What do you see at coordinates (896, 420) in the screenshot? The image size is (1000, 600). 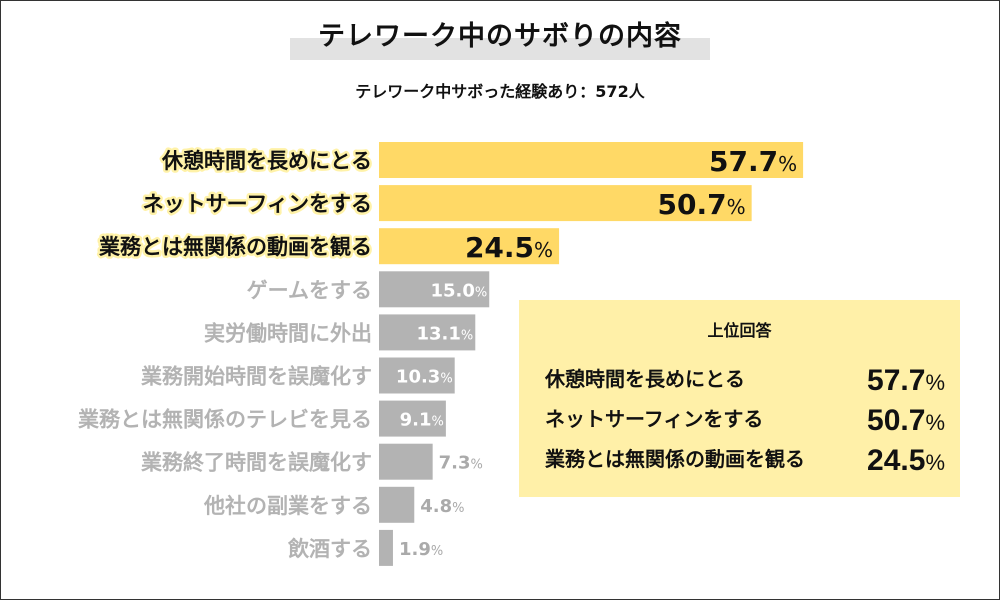 I see `top-answer-number: 50.7` at bounding box center [896, 420].